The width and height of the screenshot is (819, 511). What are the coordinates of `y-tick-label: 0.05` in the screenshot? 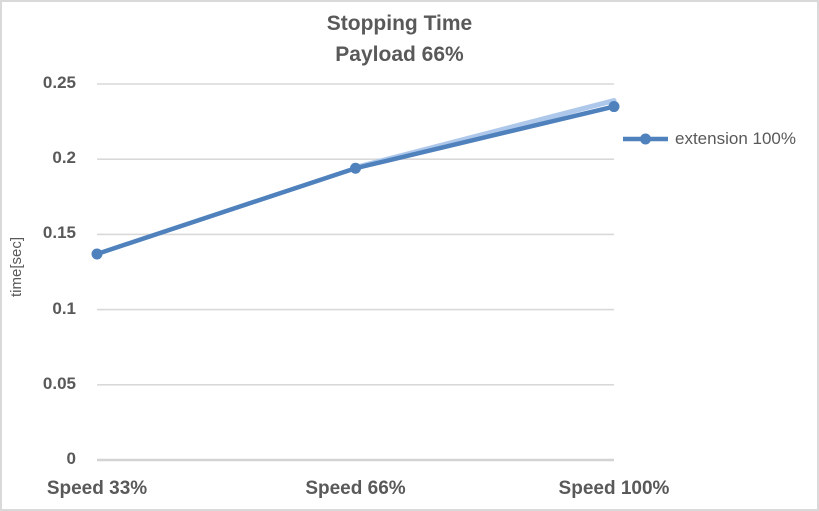 It's located at (59, 383).